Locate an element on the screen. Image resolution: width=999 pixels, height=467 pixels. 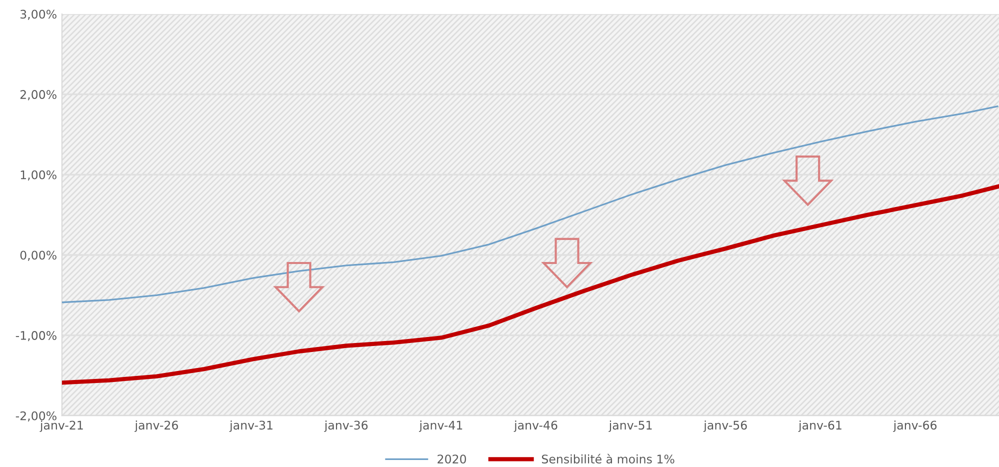
x-tick-label: janv-26 is located at coordinates (156, 426).